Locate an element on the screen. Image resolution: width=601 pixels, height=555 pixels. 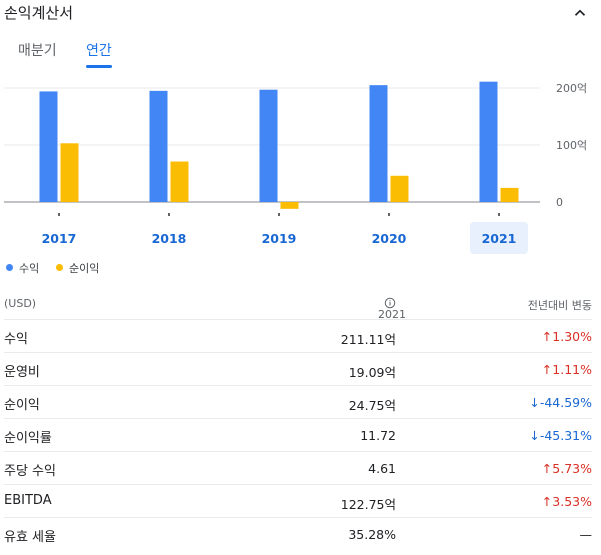
x-category-label: 2019 is located at coordinates (279, 238).